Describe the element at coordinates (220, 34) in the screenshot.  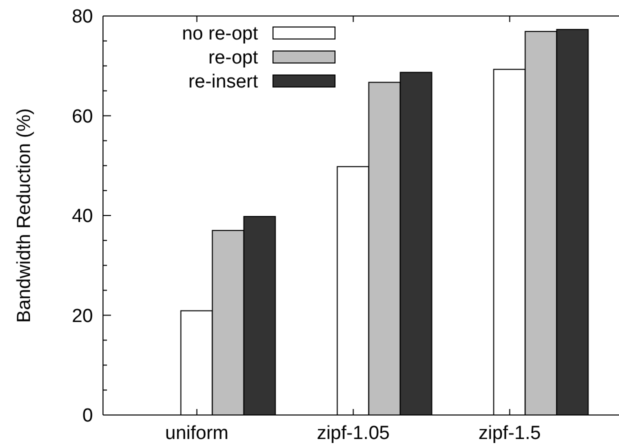
I see `legend-label: no re-opt` at that location.